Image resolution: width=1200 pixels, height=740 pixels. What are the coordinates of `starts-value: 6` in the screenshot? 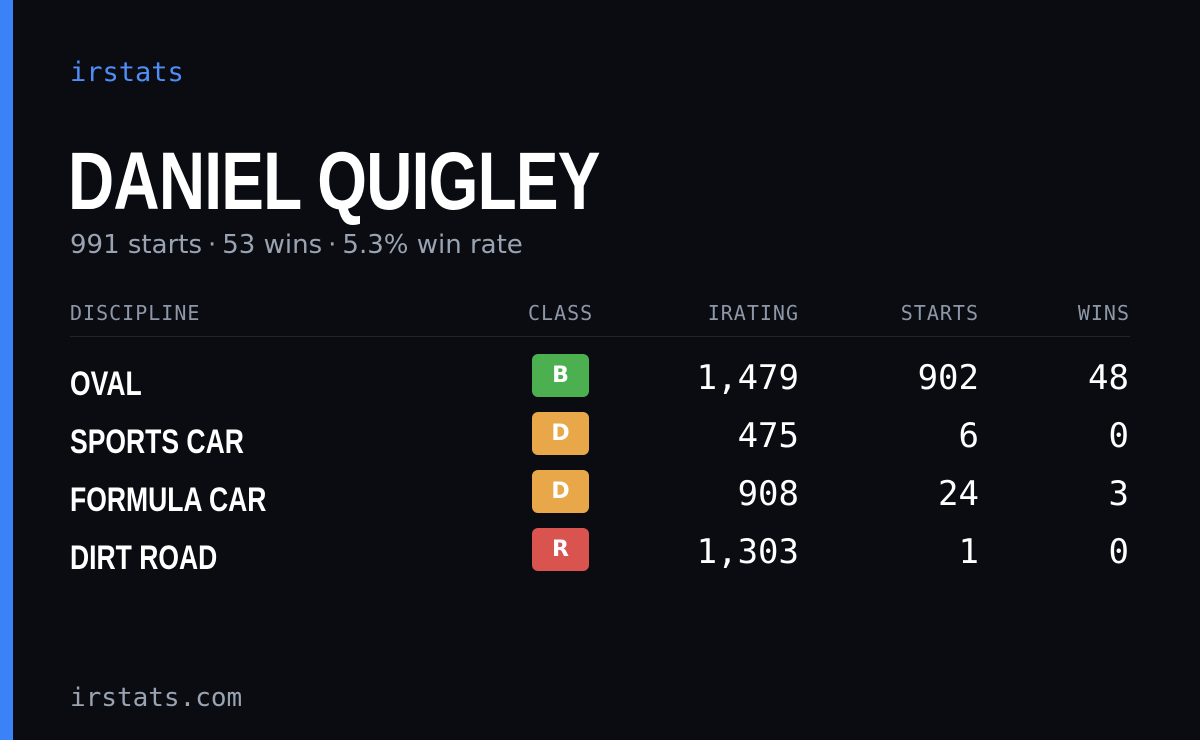 It's located at (968, 436).